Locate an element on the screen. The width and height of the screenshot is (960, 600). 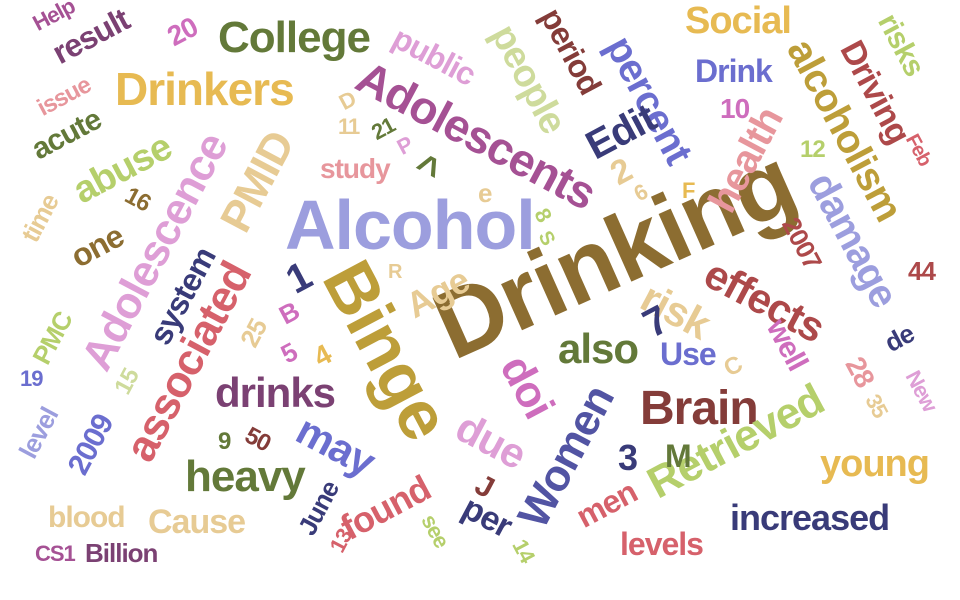
cloud-word: Drink is located at coordinates (734, 71).